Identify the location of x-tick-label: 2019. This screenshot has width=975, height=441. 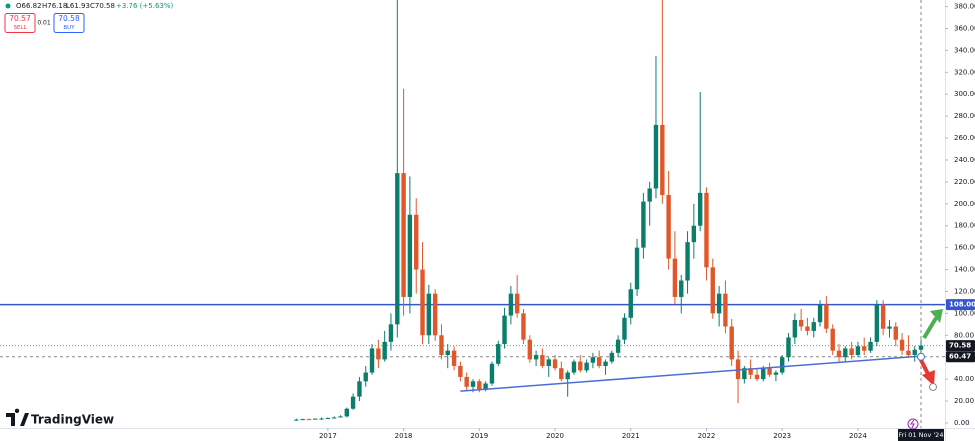
(479, 436).